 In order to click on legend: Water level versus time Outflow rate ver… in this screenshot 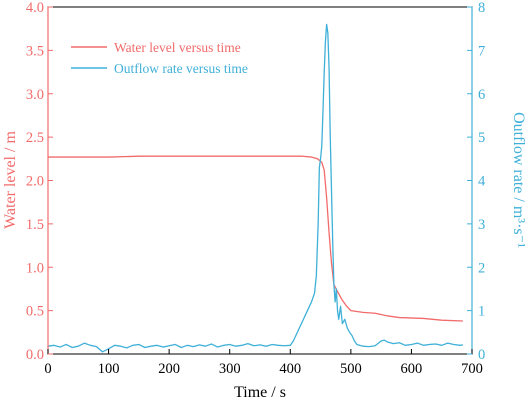, I will do `click(159, 58)`.